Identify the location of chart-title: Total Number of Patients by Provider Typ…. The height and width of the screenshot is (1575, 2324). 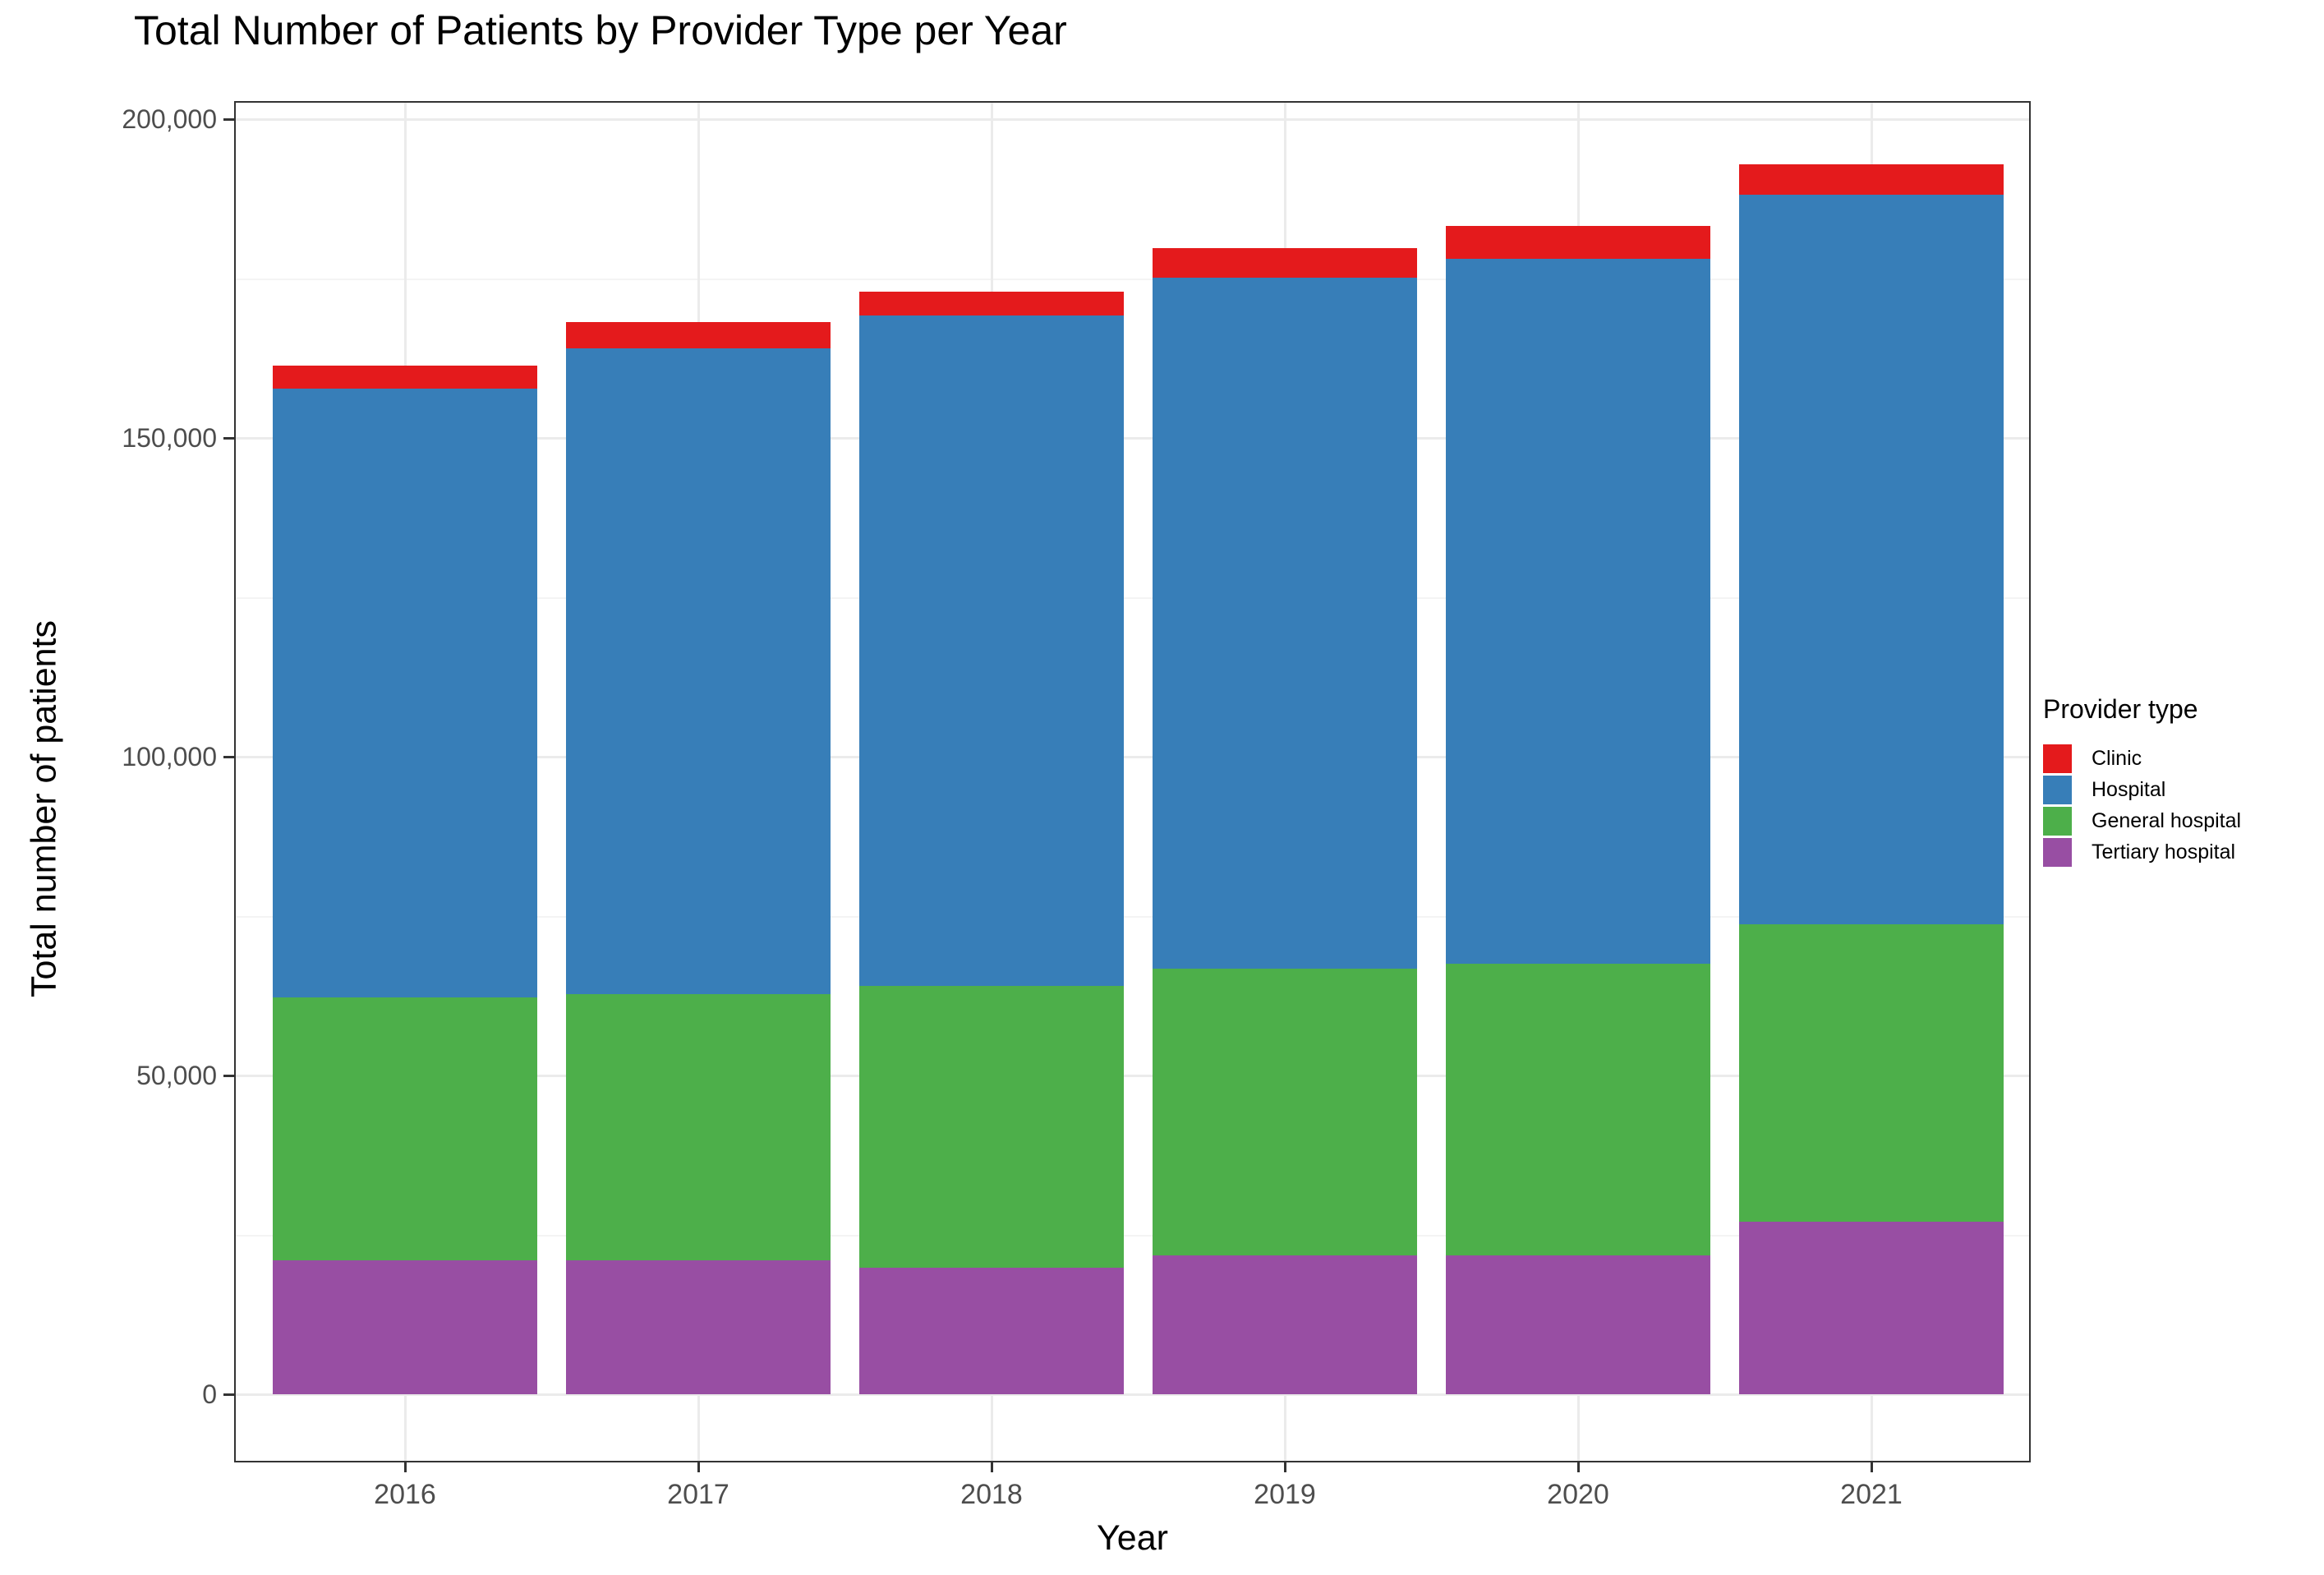
(600, 30).